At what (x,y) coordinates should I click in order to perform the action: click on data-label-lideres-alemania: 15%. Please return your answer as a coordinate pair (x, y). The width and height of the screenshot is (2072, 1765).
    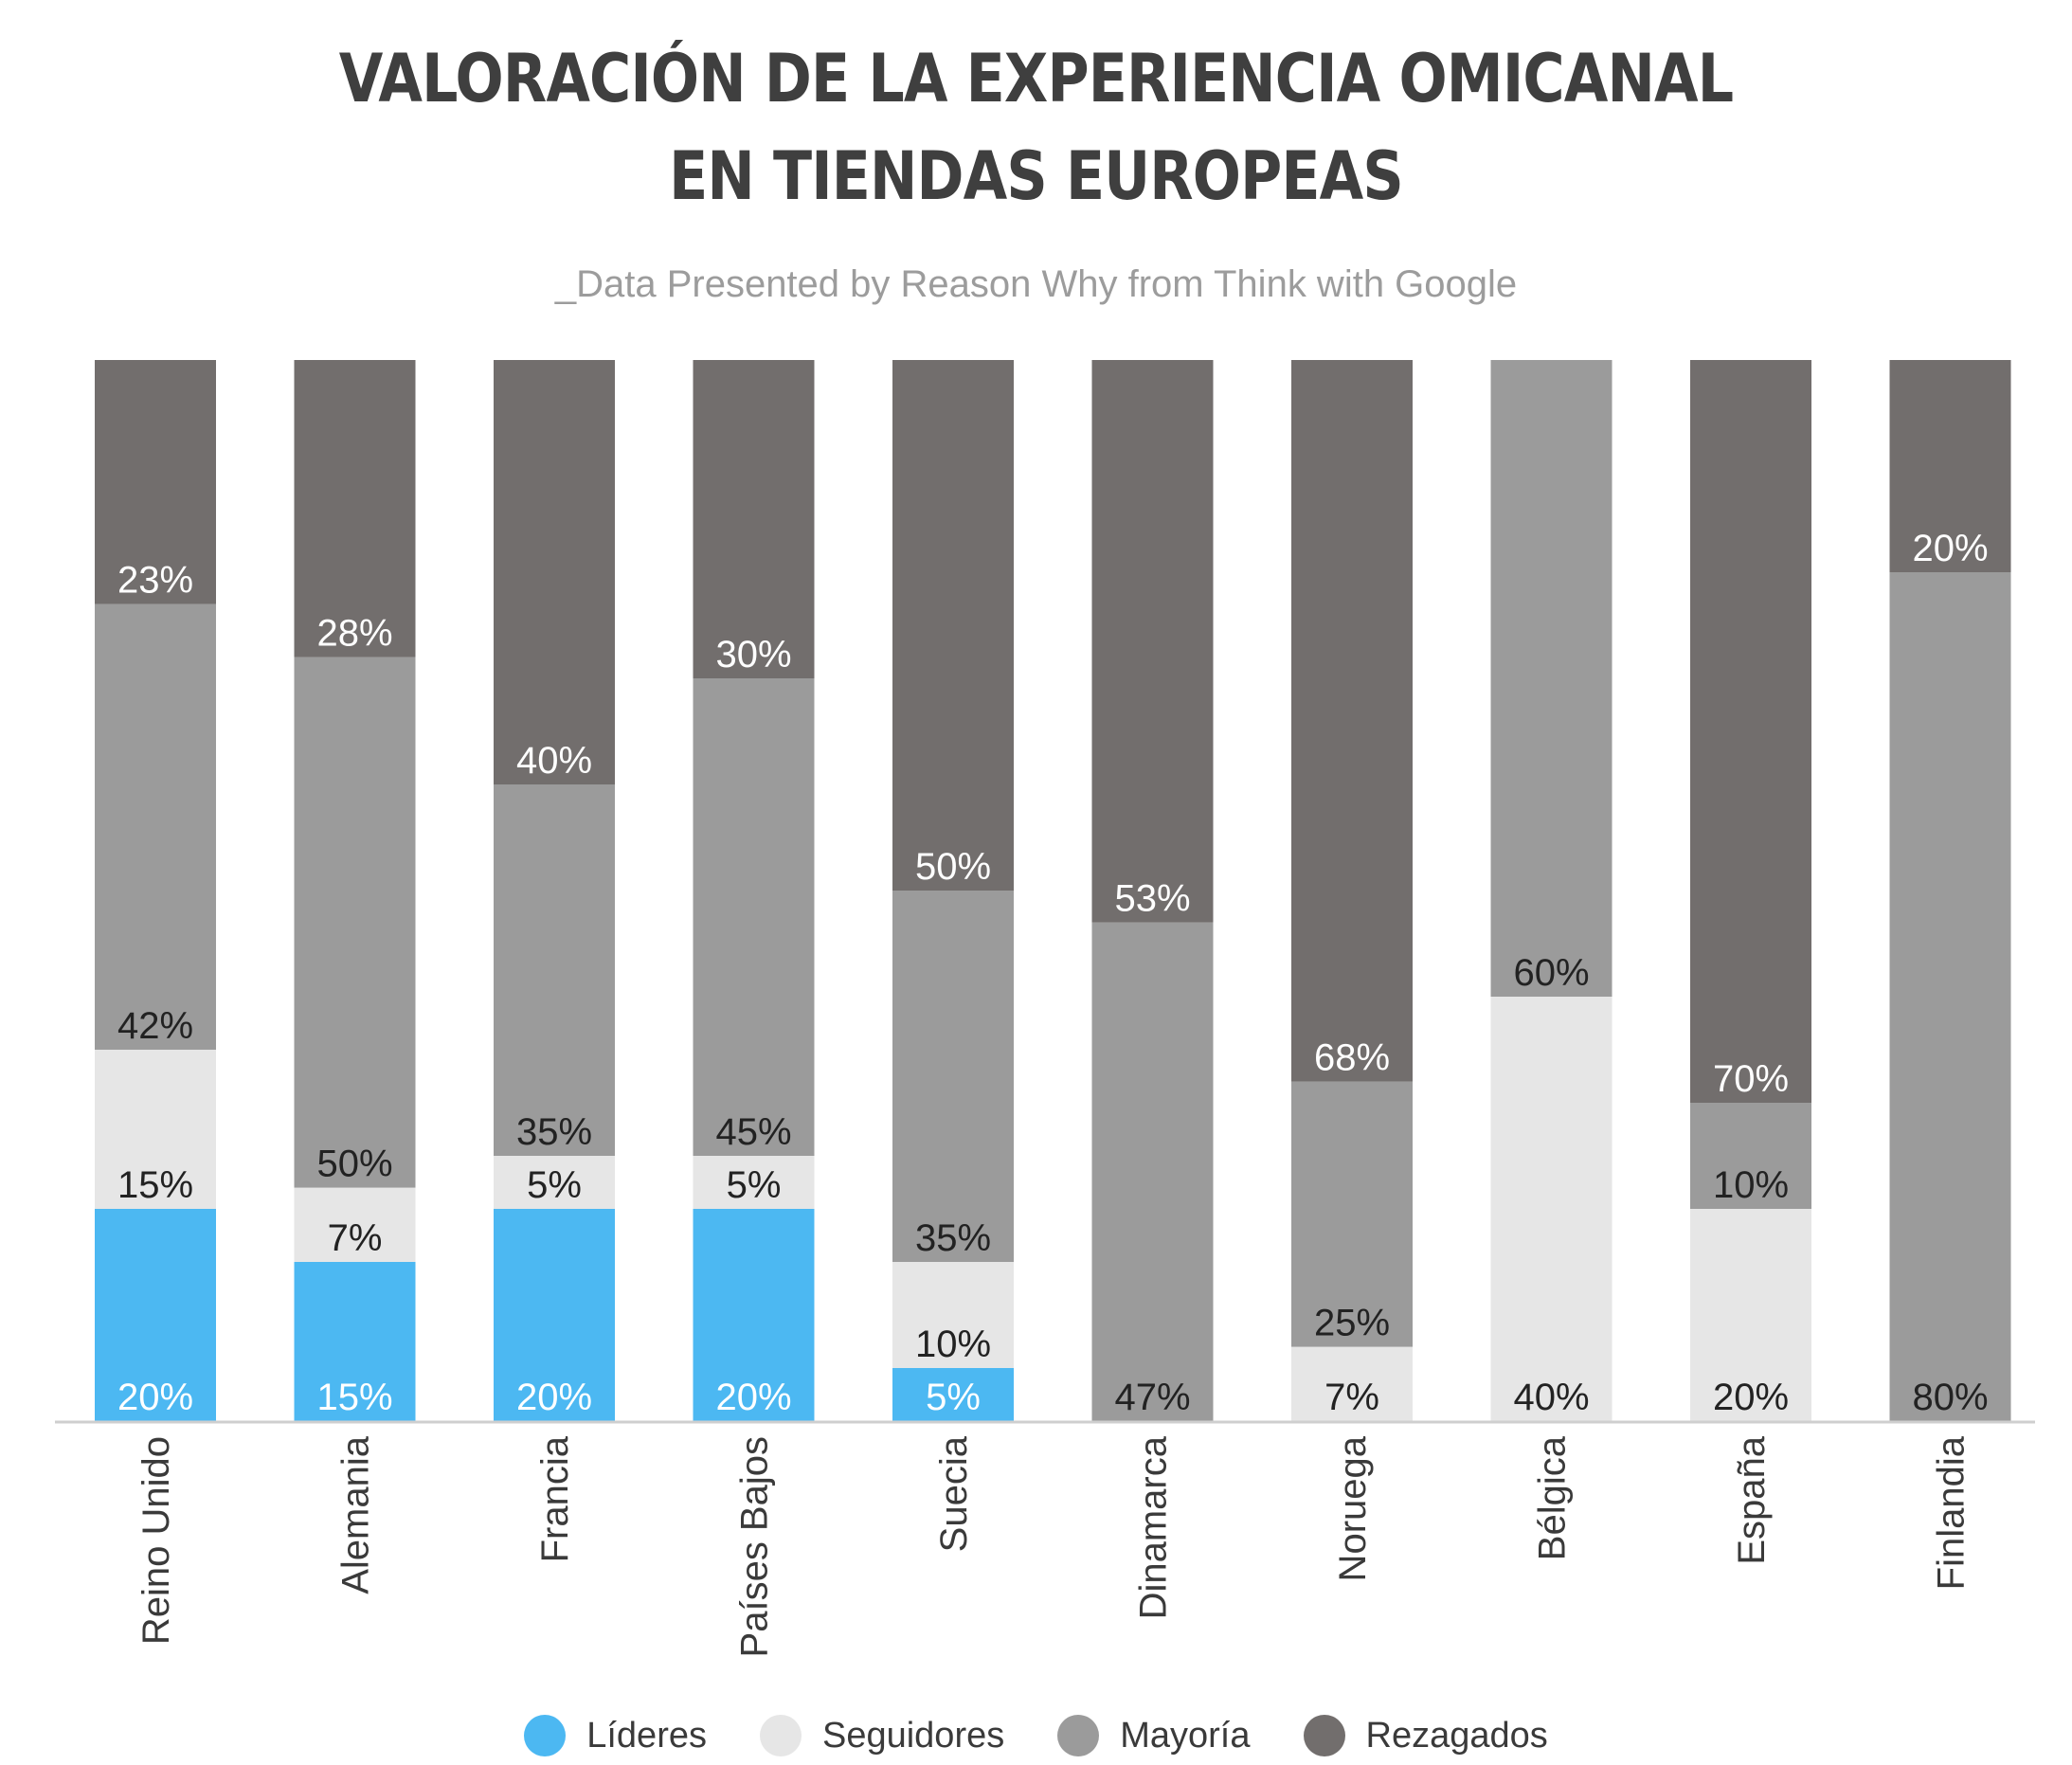
    Looking at the image, I should click on (354, 1397).